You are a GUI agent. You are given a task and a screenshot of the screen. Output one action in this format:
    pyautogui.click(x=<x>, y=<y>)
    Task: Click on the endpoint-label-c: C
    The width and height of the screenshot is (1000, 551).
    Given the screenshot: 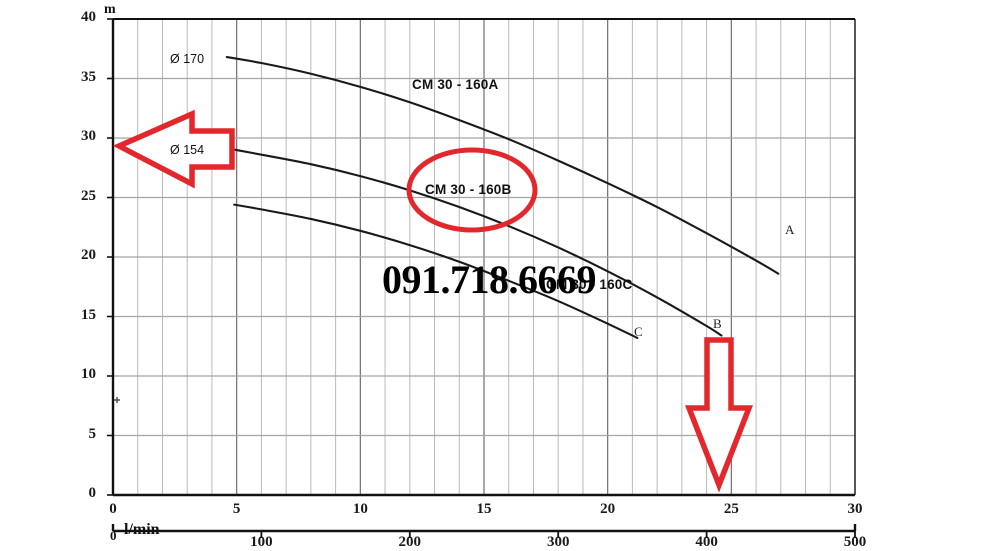 What is the action you would take?
    pyautogui.click(x=638, y=331)
    